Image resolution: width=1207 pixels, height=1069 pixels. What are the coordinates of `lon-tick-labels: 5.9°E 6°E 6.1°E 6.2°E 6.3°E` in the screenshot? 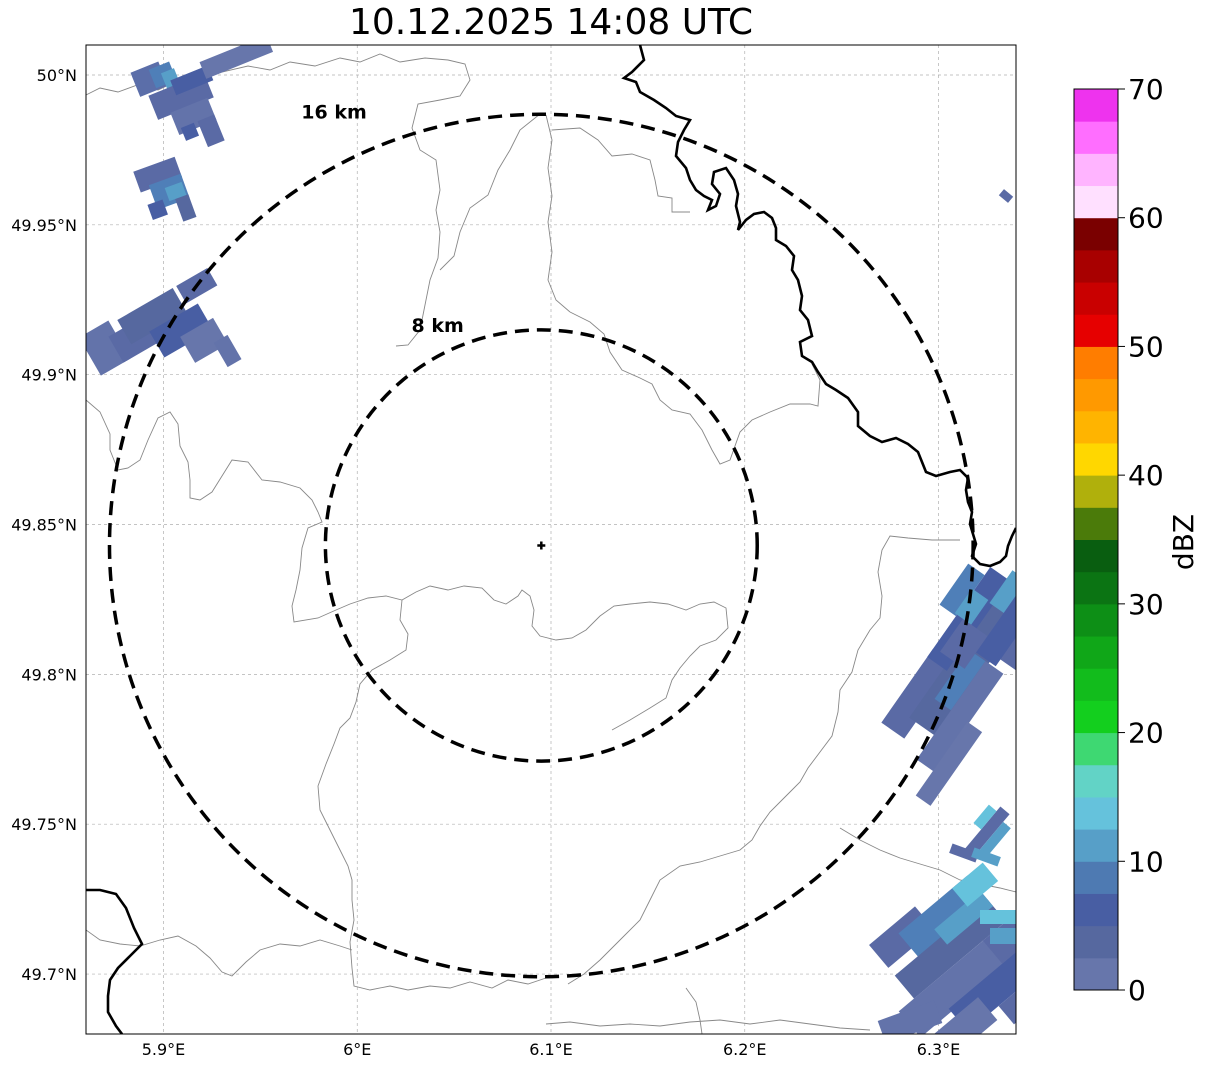 It's located at (551, 1049).